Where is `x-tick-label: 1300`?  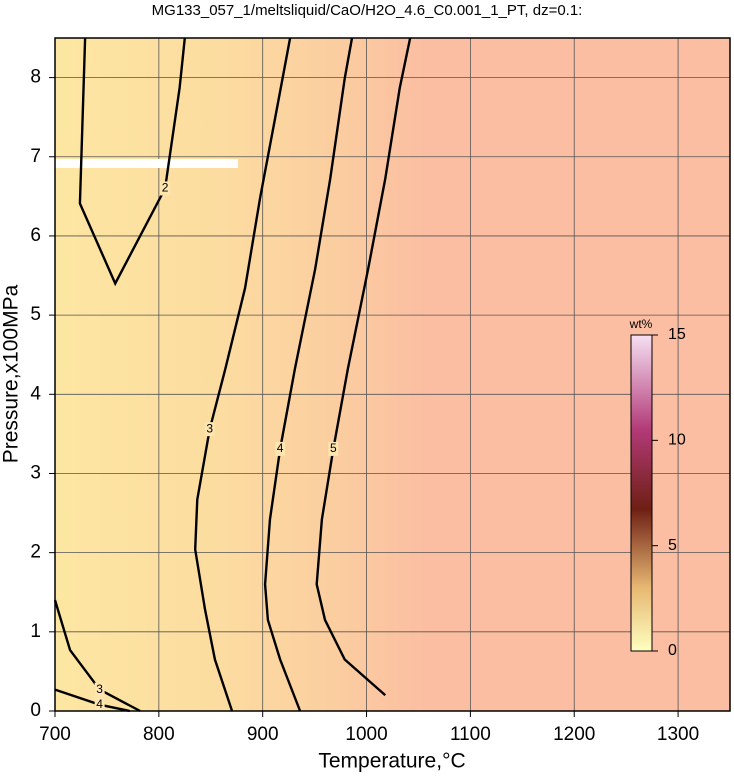
x-tick-label: 1300 is located at coordinates (678, 734).